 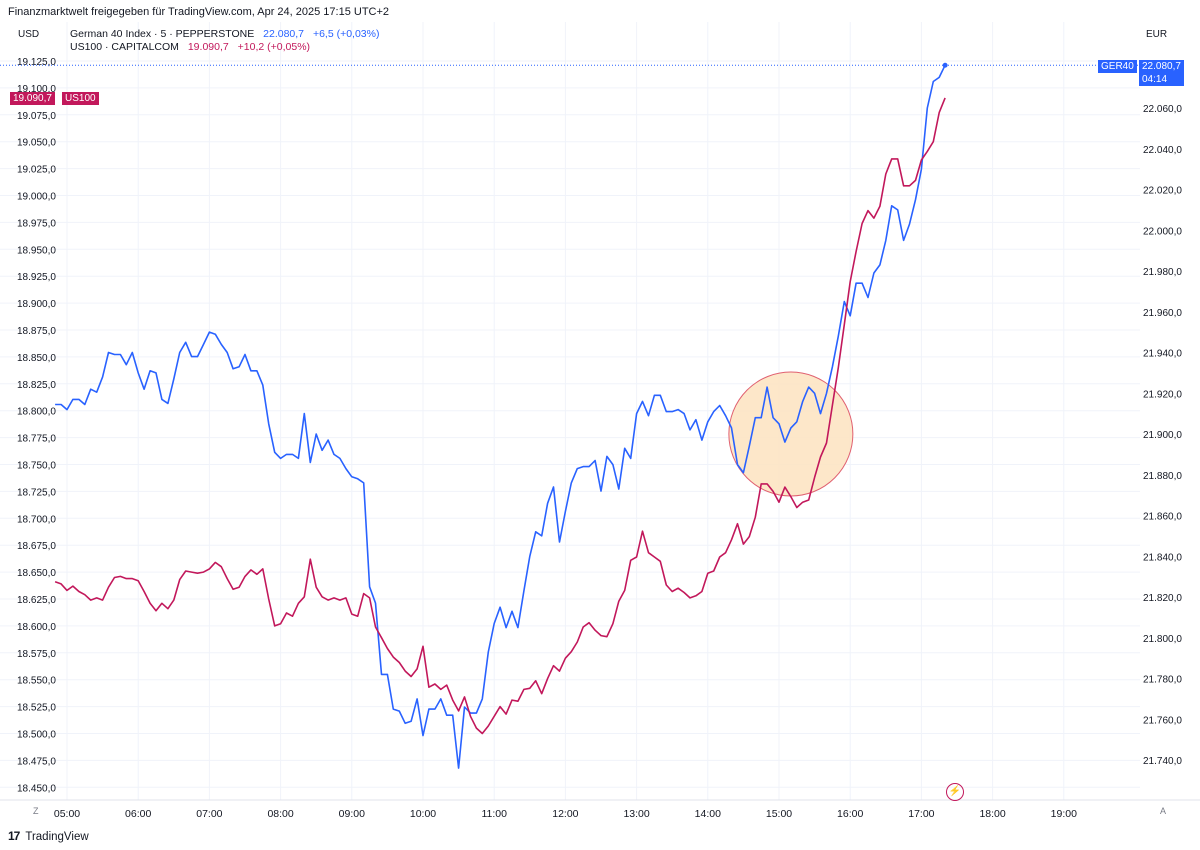 What do you see at coordinates (346, 34) in the screenshot?
I see `legend-ger40-change: +6,5 (+0,03%)` at bounding box center [346, 34].